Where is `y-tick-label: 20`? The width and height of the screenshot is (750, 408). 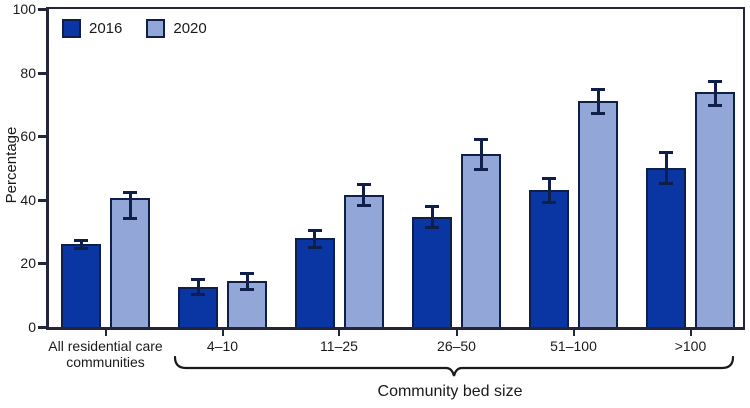 y-tick-label: 20 is located at coordinates (28, 263).